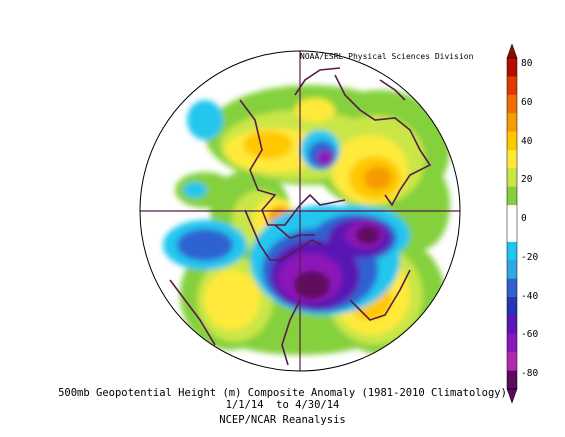  What do you see at coordinates (527, 180) in the screenshot?
I see `colorbar-label: 20` at bounding box center [527, 180].